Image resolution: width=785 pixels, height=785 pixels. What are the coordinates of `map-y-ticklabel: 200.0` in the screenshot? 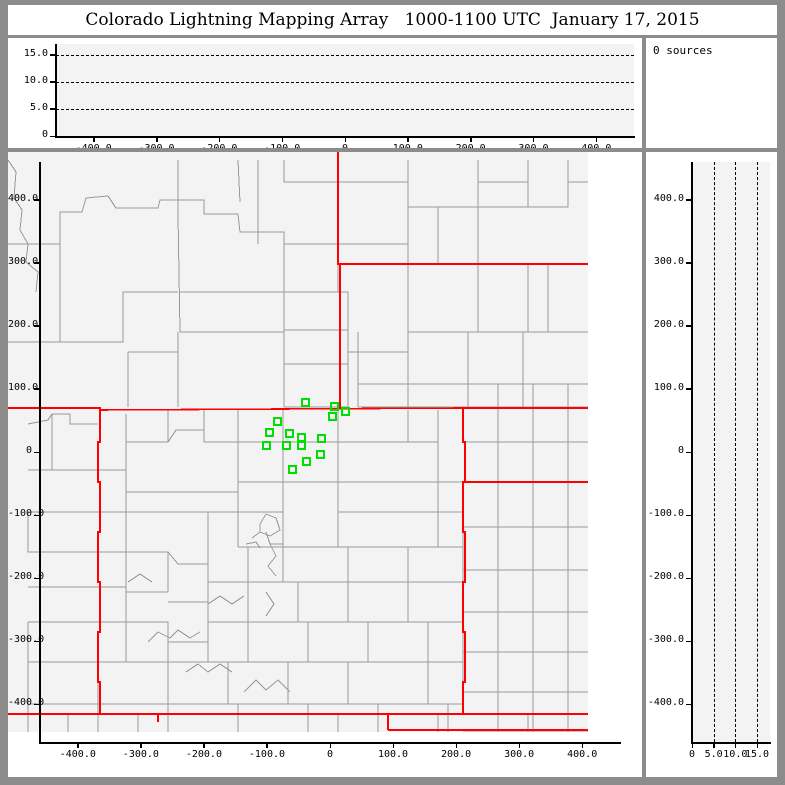 It's located at (23, 324).